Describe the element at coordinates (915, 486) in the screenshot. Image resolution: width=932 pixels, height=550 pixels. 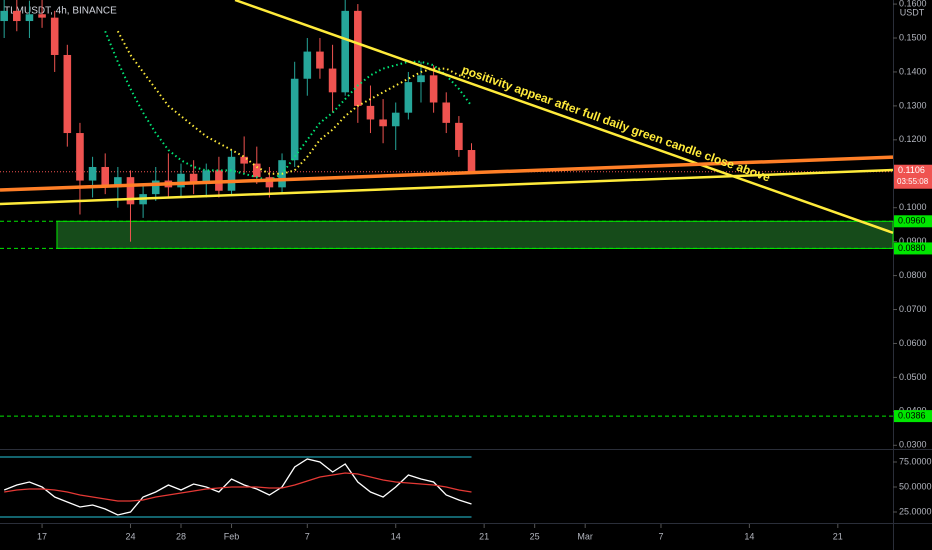
I see `y-tick-label: 50.0000` at that location.